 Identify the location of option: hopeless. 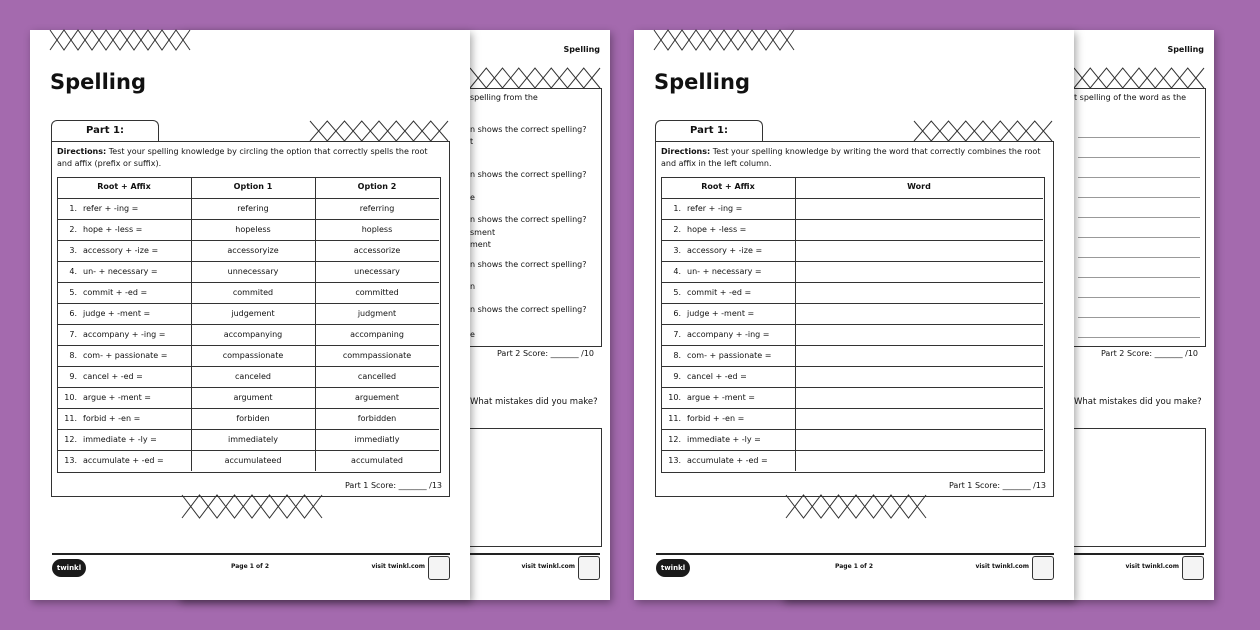
(253, 229).